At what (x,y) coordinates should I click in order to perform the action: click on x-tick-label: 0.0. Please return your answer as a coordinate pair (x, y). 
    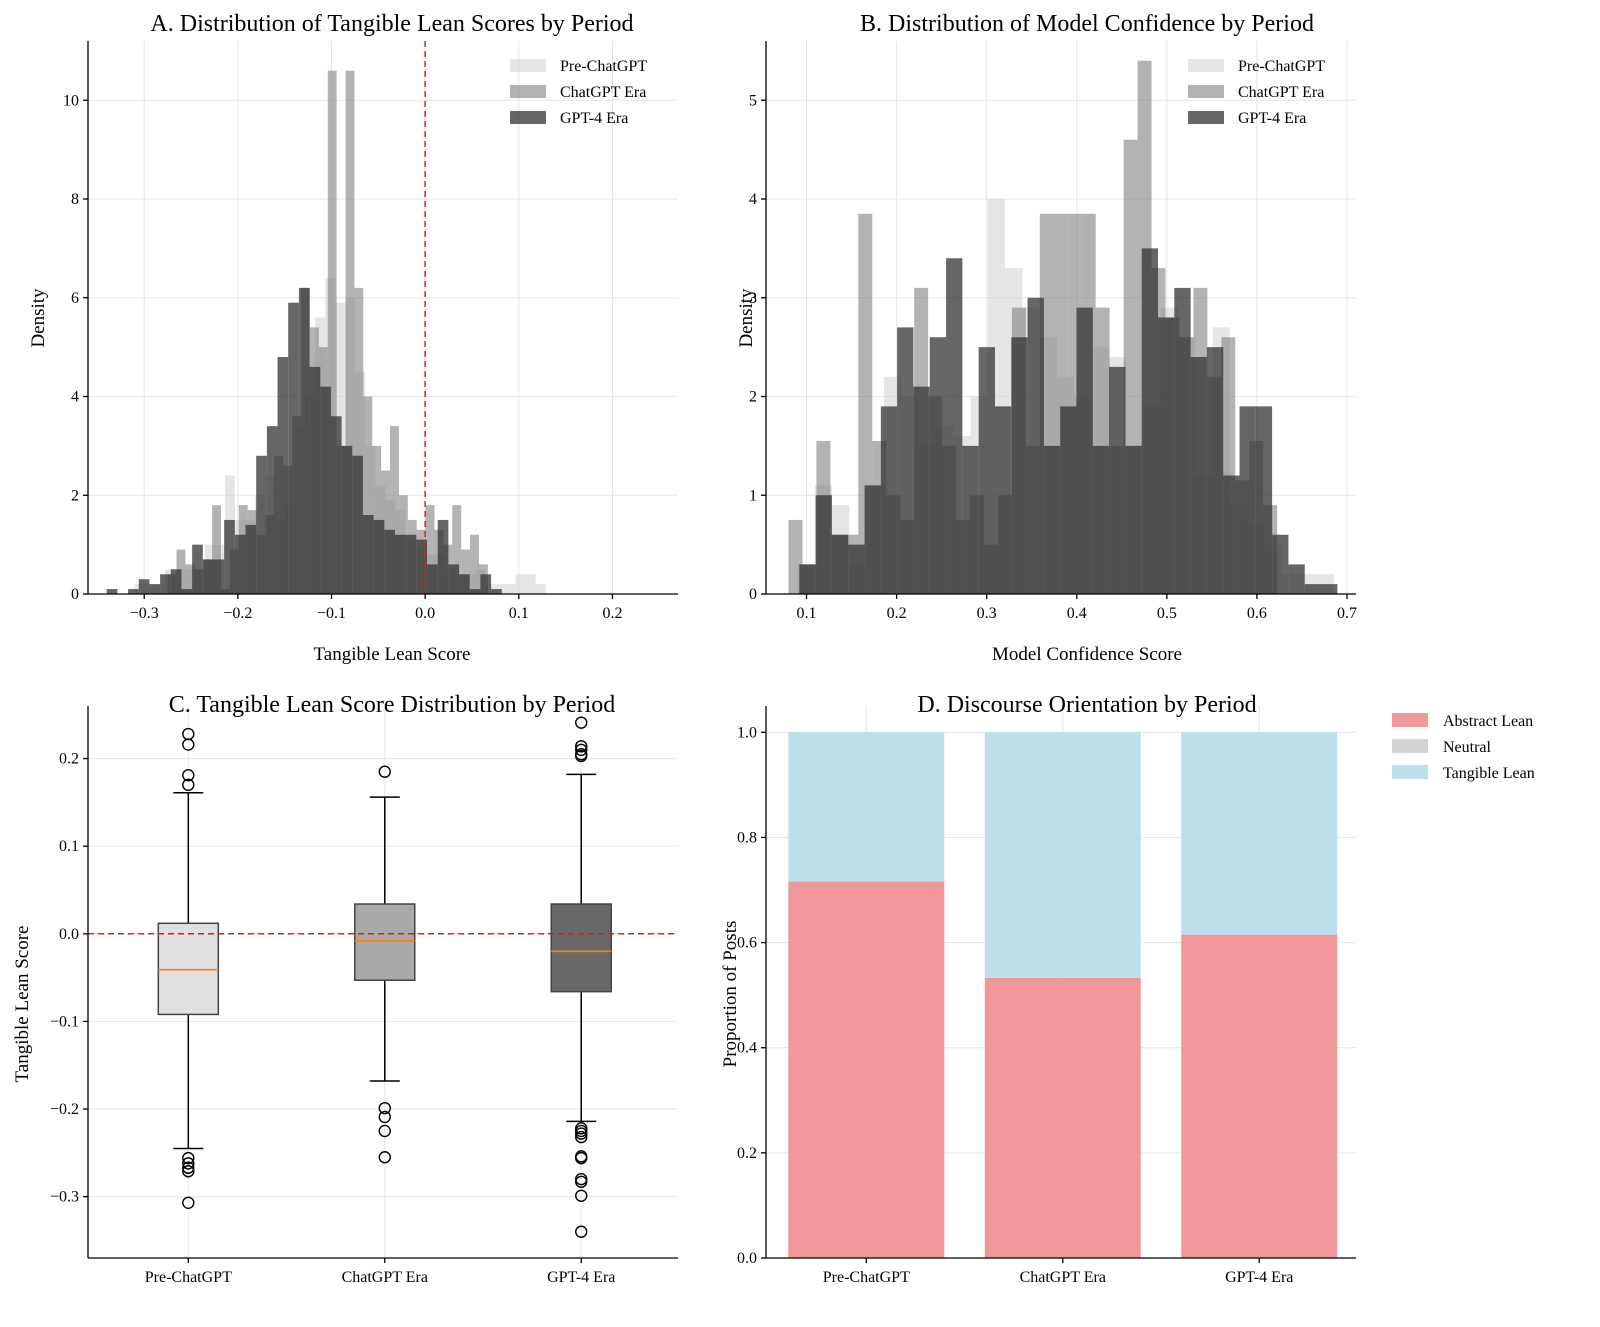
    Looking at the image, I should click on (425, 613).